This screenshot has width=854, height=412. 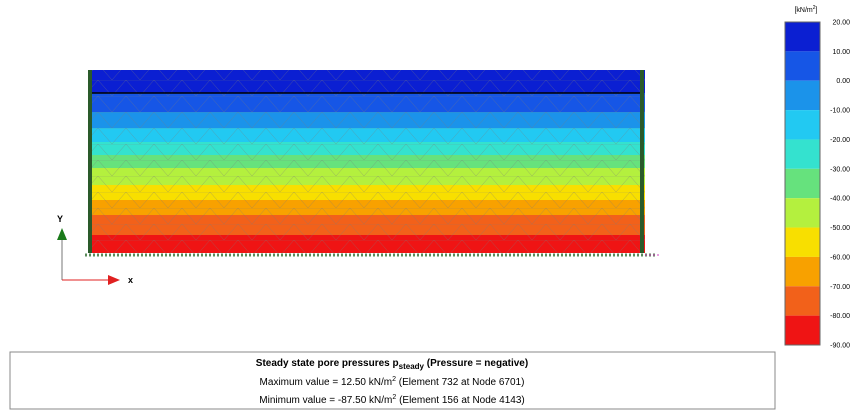 What do you see at coordinates (843, 81) in the screenshot?
I see `legend-tick-label: 0.00` at bounding box center [843, 81].